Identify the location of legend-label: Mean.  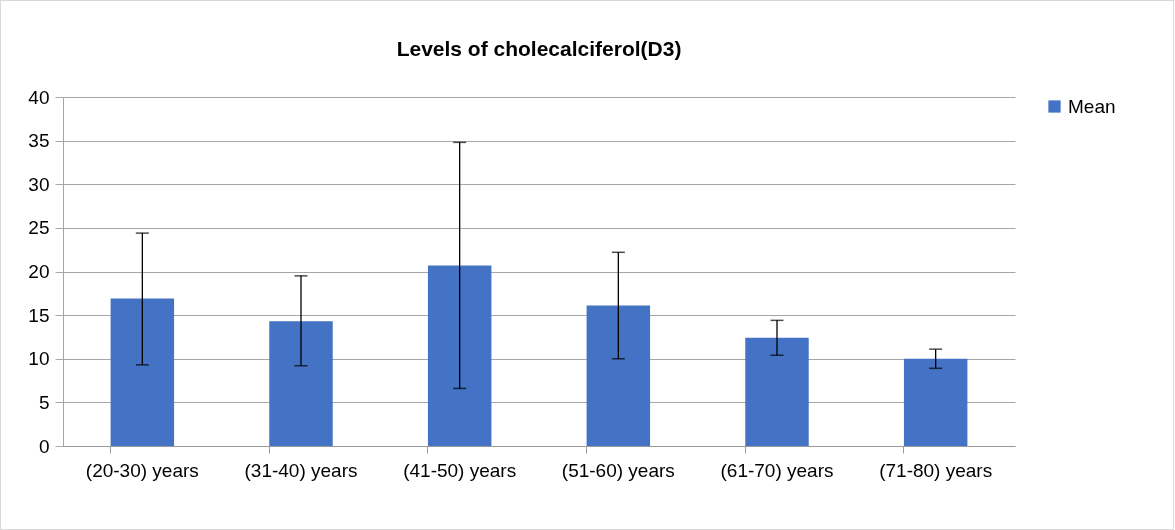
(1092, 106).